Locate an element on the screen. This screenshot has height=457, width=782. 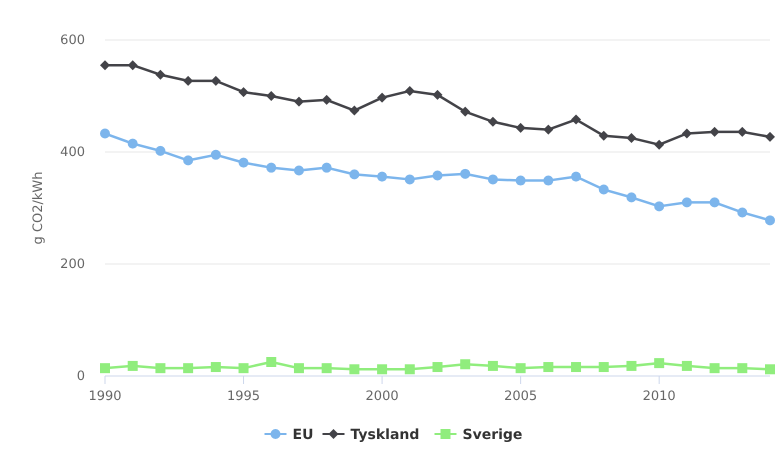
x-tick-label: 1990 is located at coordinates (105, 396).